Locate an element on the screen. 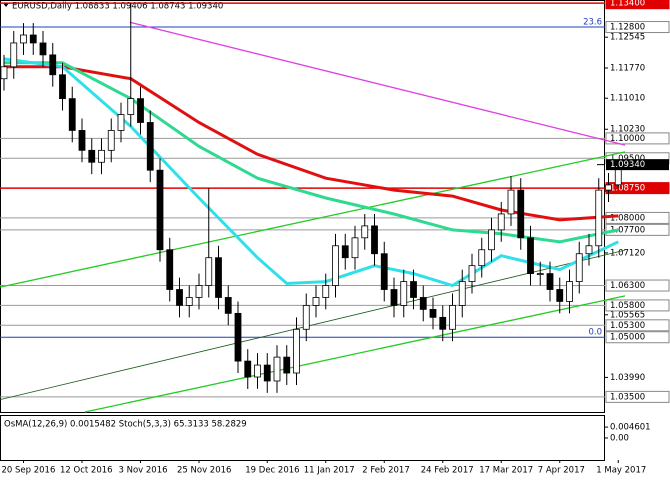  level-label: 1.03500 is located at coordinates (627, 397).